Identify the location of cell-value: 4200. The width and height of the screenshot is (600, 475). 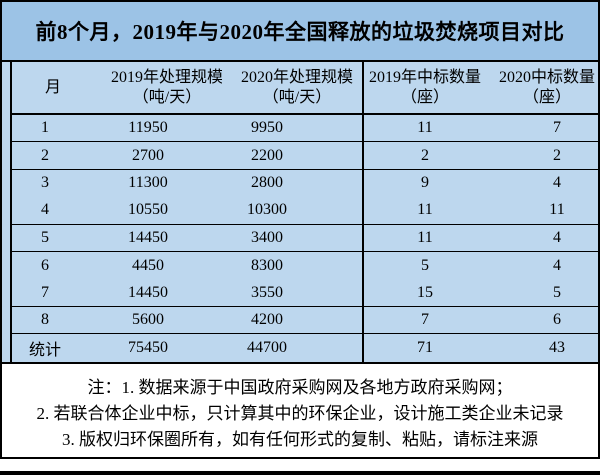
(267, 319).